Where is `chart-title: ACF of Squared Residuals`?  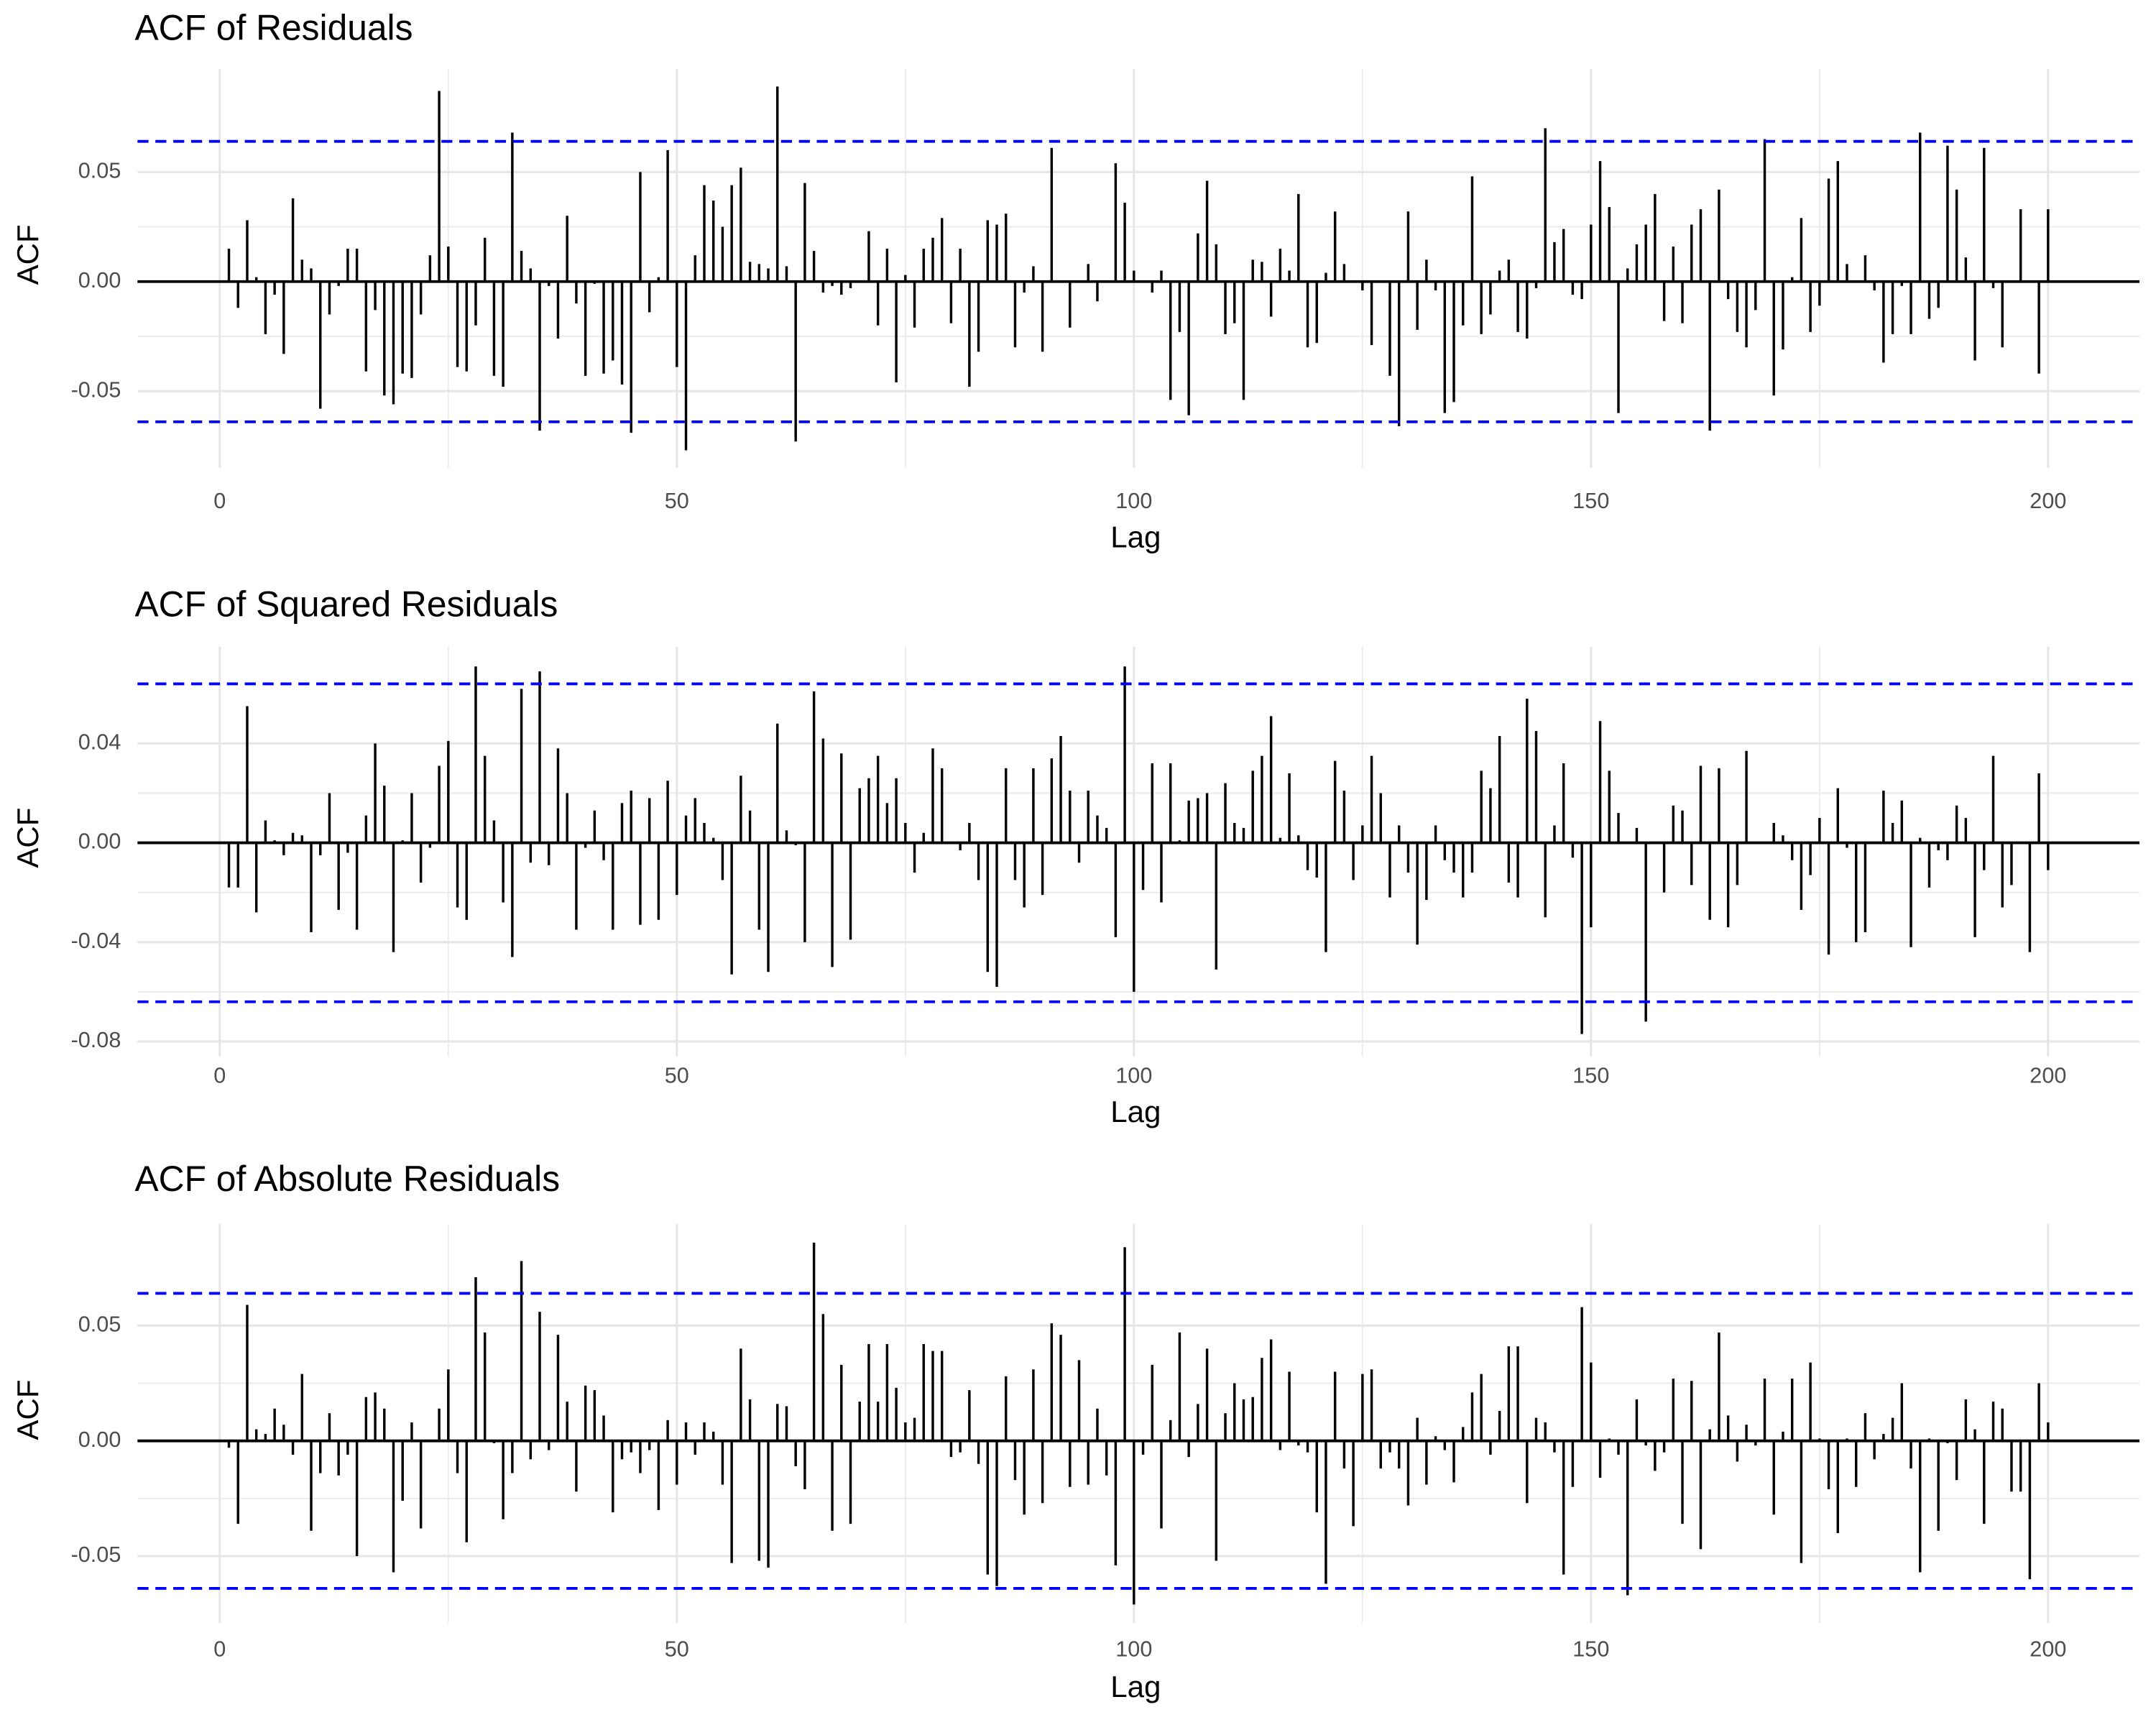 chart-title: ACF of Squared Residuals is located at coordinates (346, 604).